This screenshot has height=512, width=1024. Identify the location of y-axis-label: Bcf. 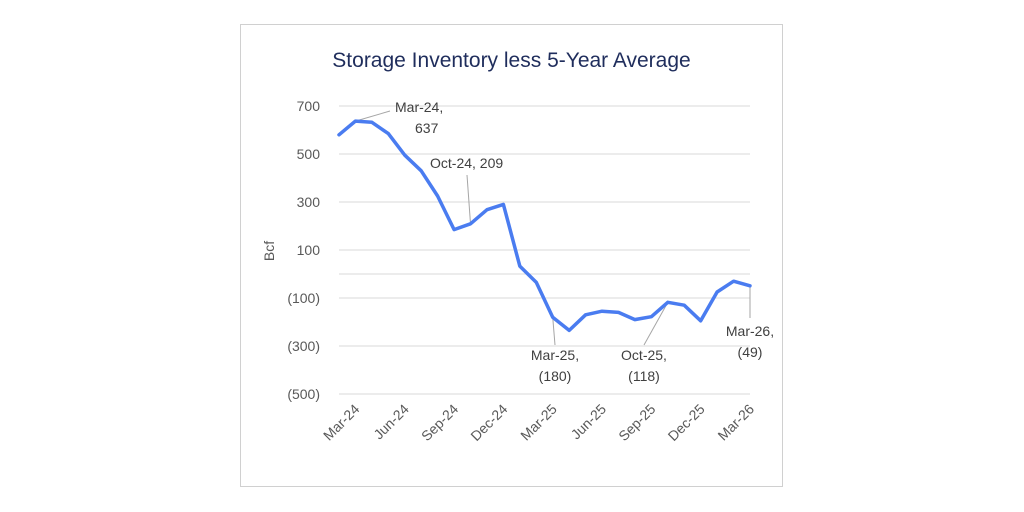
(269, 251).